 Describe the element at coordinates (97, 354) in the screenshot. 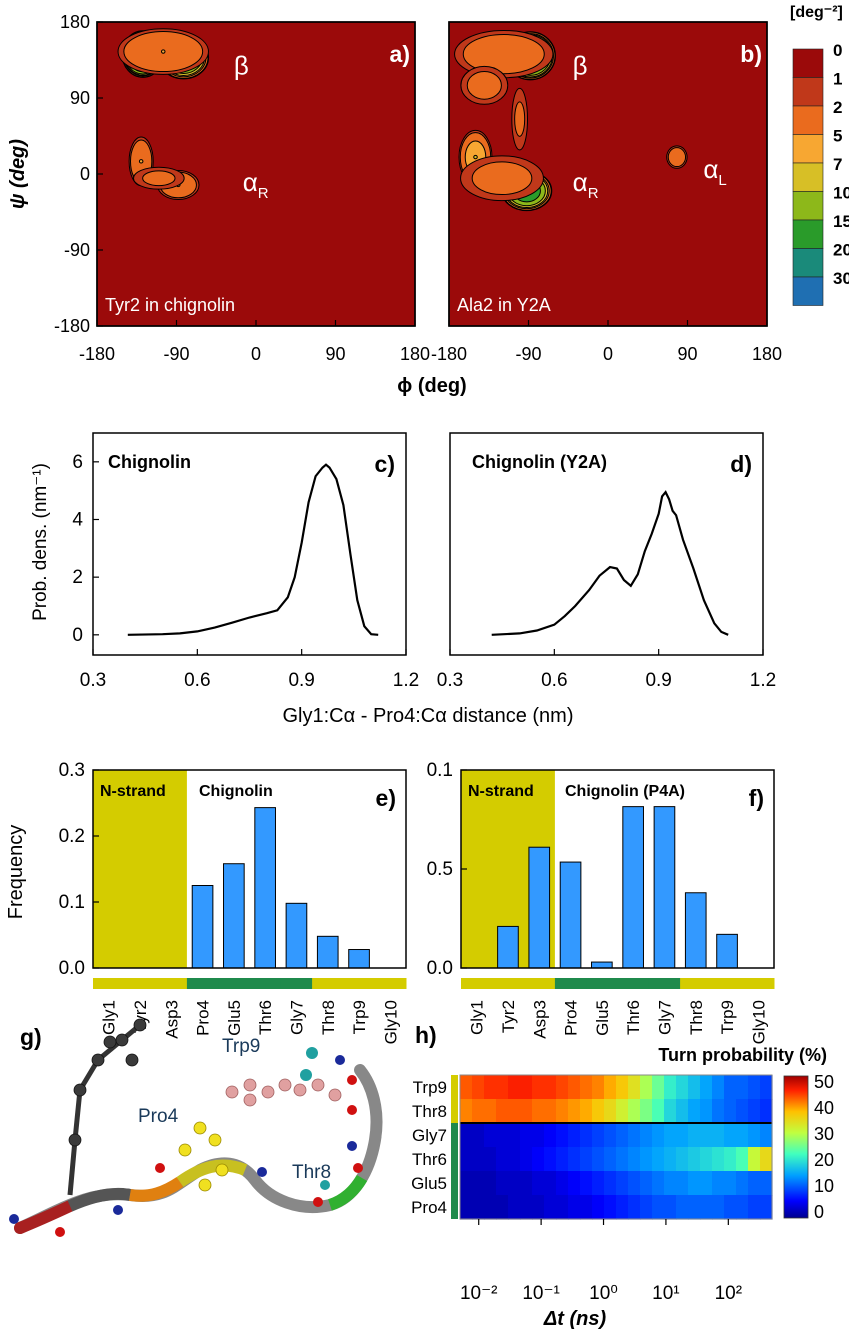

I see `x-tick-label: -180` at that location.